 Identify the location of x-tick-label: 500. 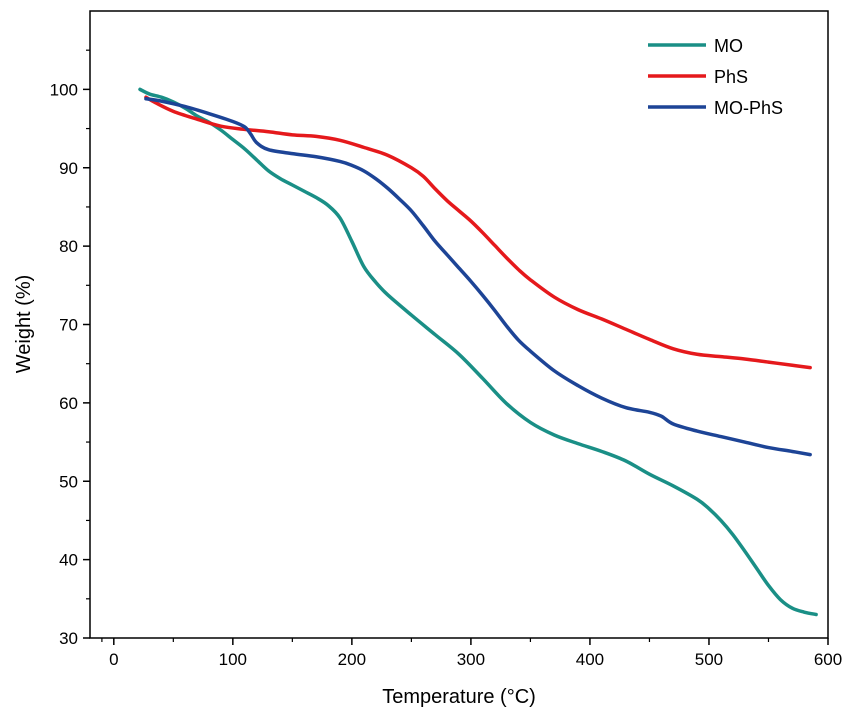
(709, 659).